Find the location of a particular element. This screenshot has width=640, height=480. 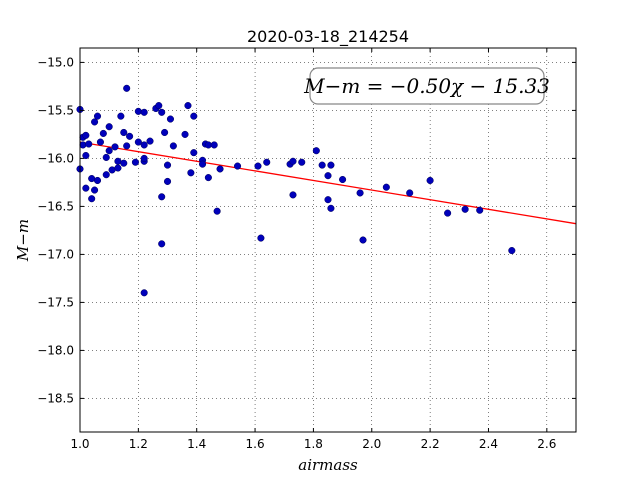

y-tick-label: −15.0 is located at coordinates (55, 62).